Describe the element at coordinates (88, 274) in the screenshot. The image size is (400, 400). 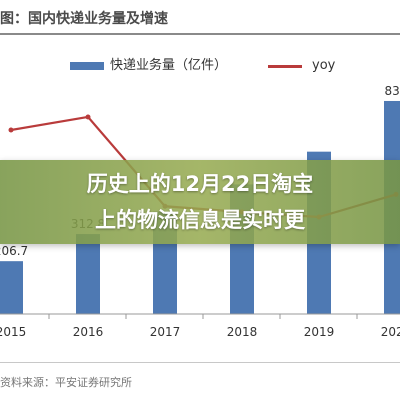
I see `bar-2016` at that location.